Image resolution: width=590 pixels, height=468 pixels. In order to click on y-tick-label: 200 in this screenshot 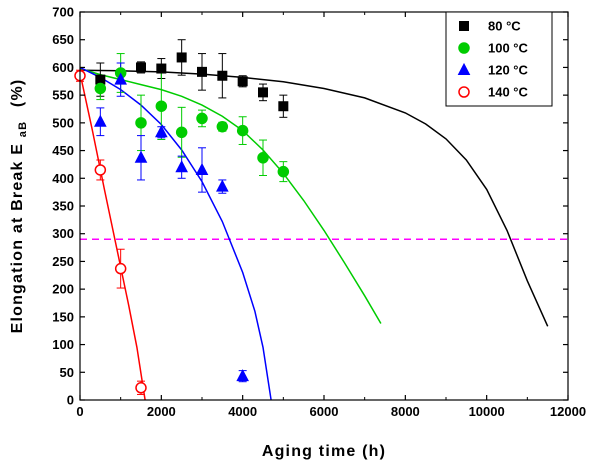, I will do `click(63, 289)`.